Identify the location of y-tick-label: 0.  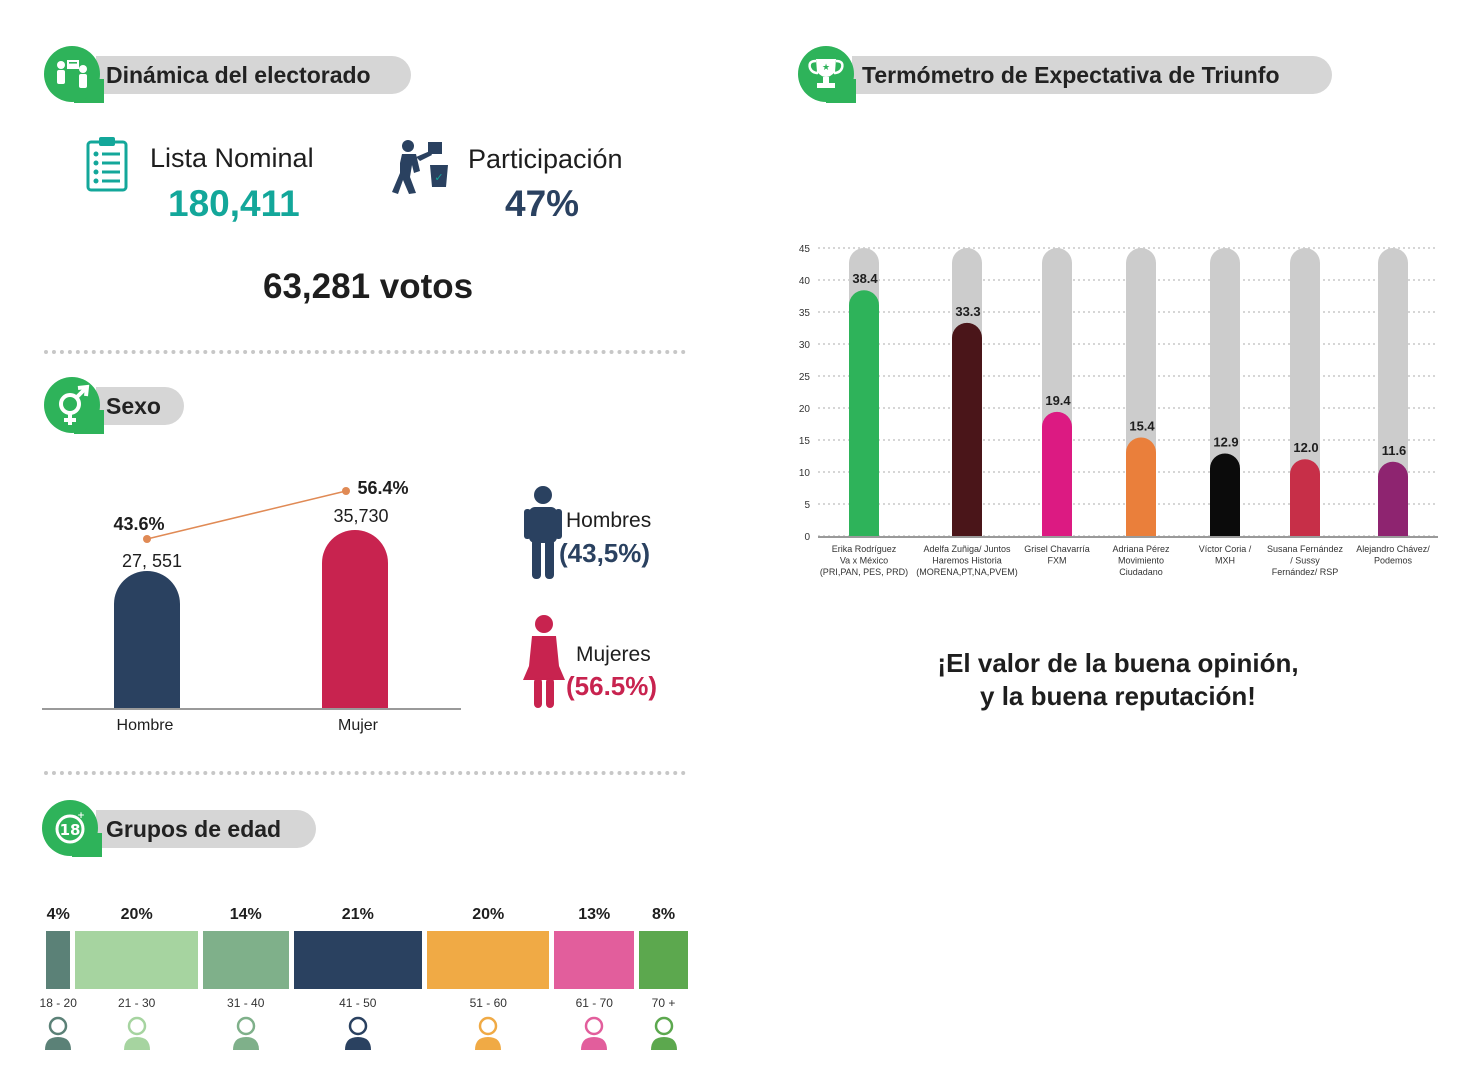
(807, 537).